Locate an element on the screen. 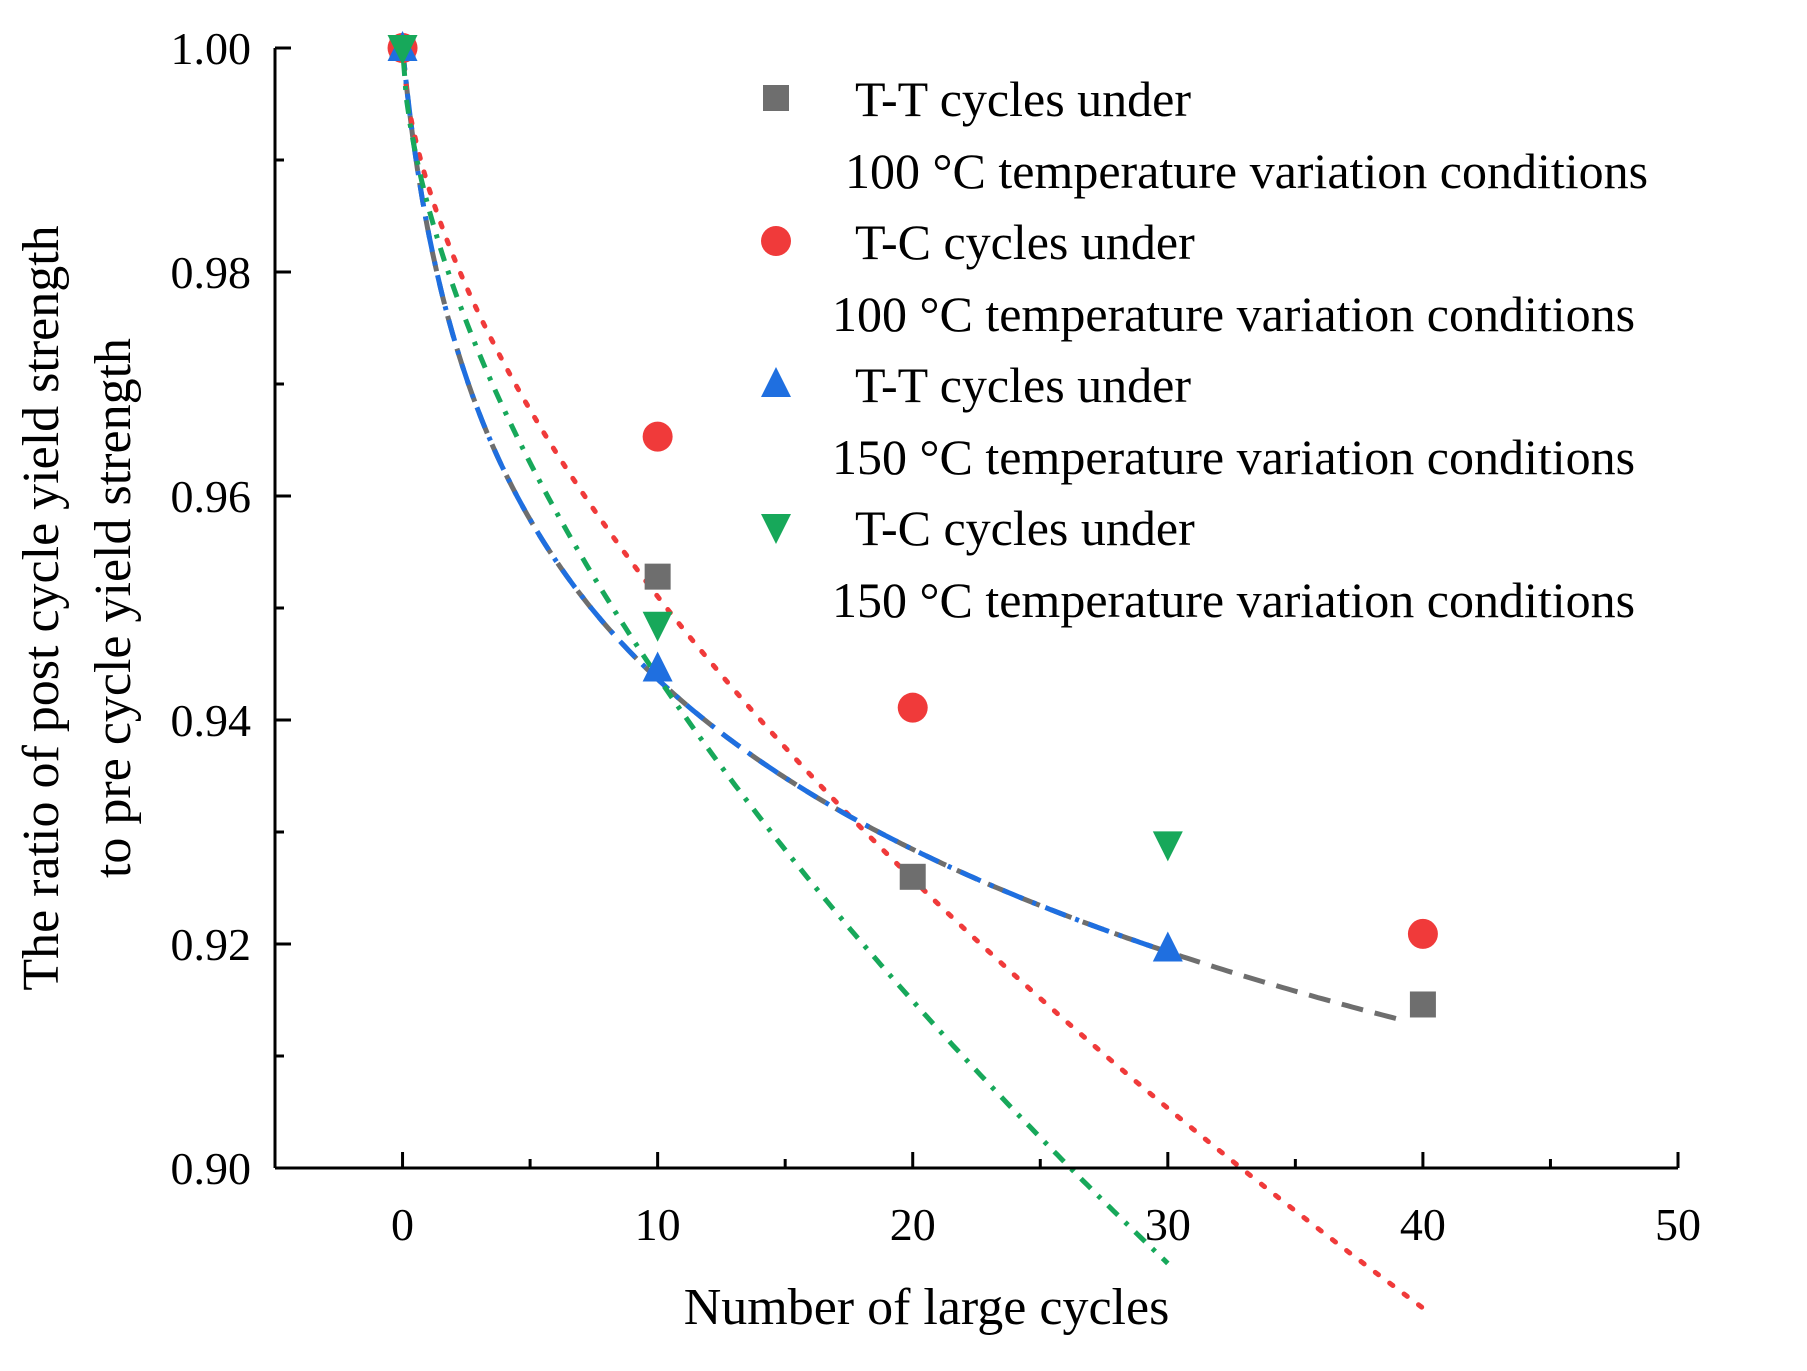  x-tick-label: 30 is located at coordinates (1168, 1224).